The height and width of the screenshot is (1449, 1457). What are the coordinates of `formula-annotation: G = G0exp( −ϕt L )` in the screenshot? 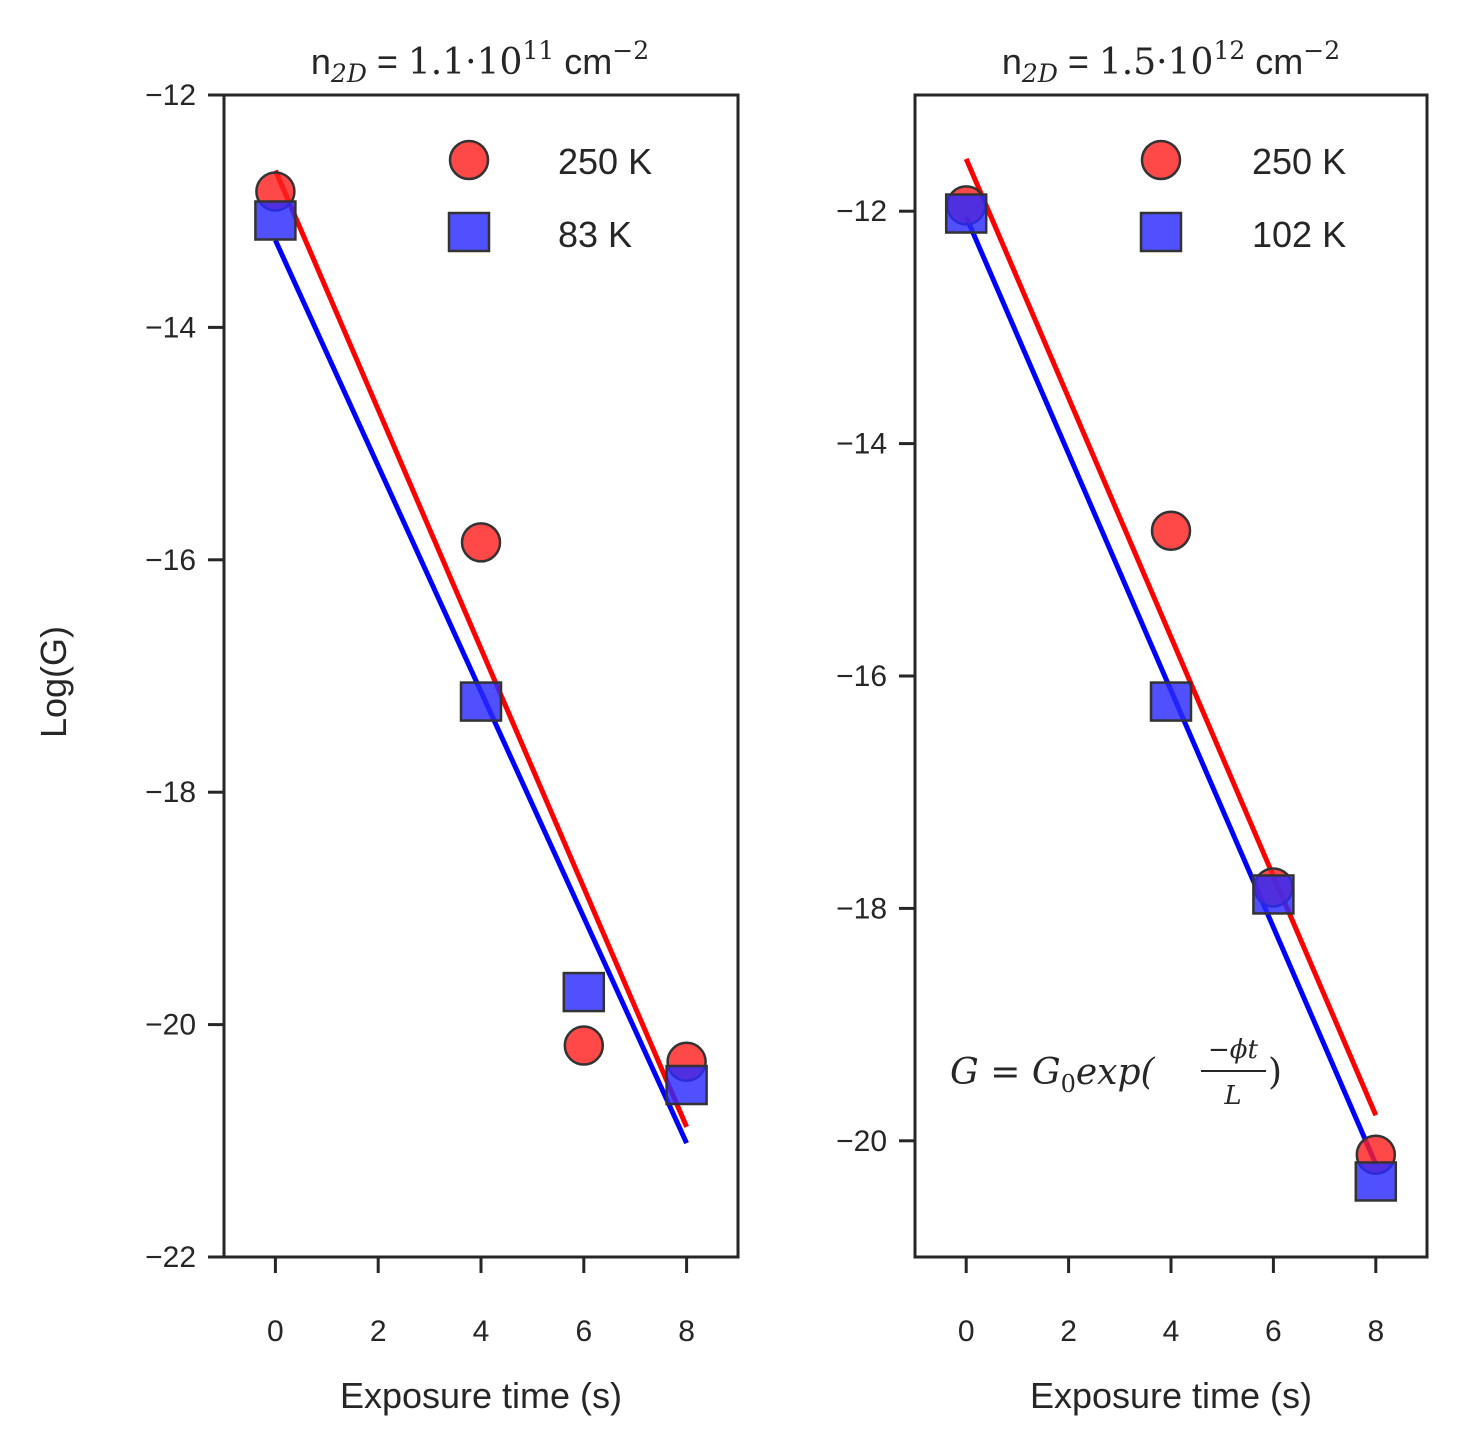 It's located at (1116, 1073).